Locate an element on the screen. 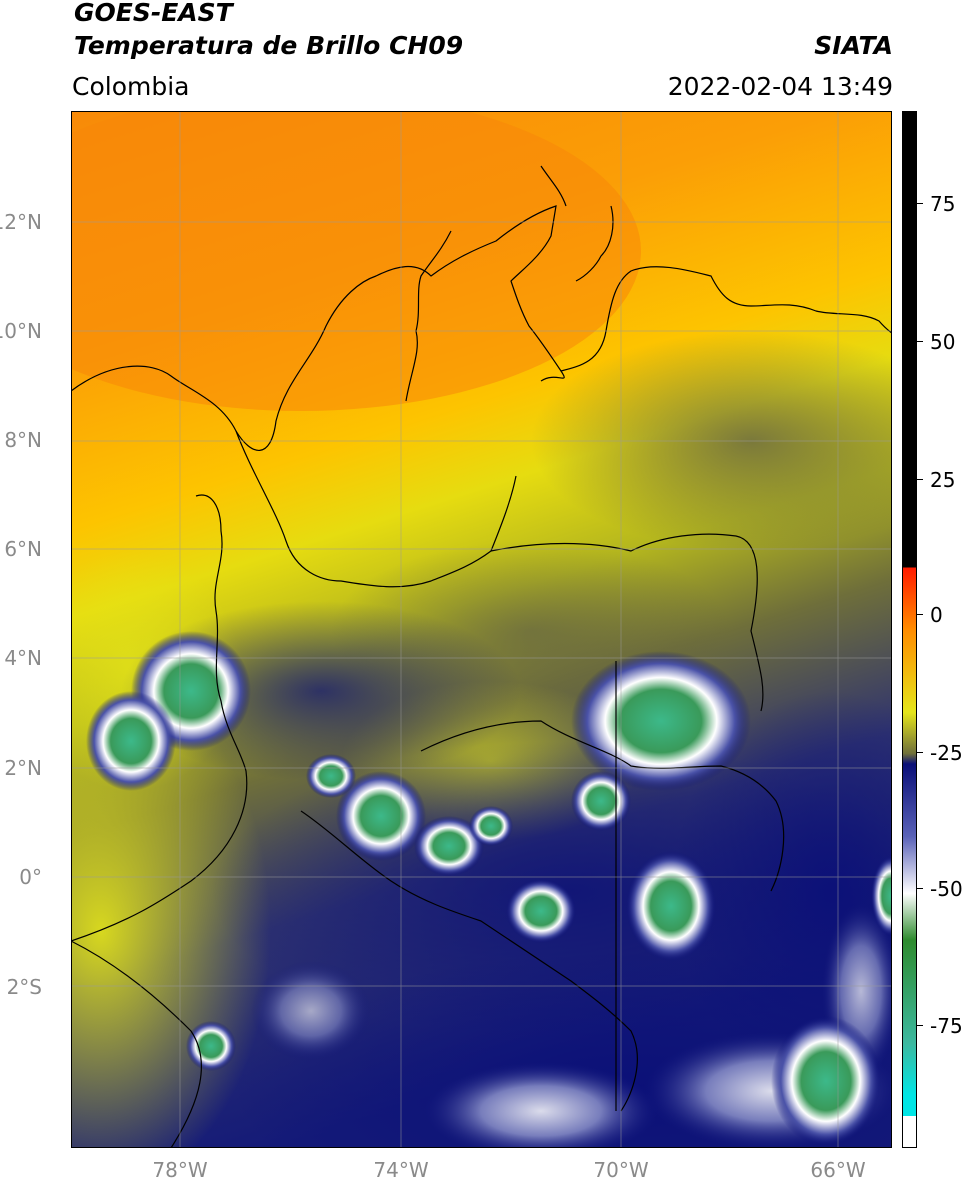 The image size is (966, 1190). colorbar-tick-label: -75 is located at coordinates (946, 1026).